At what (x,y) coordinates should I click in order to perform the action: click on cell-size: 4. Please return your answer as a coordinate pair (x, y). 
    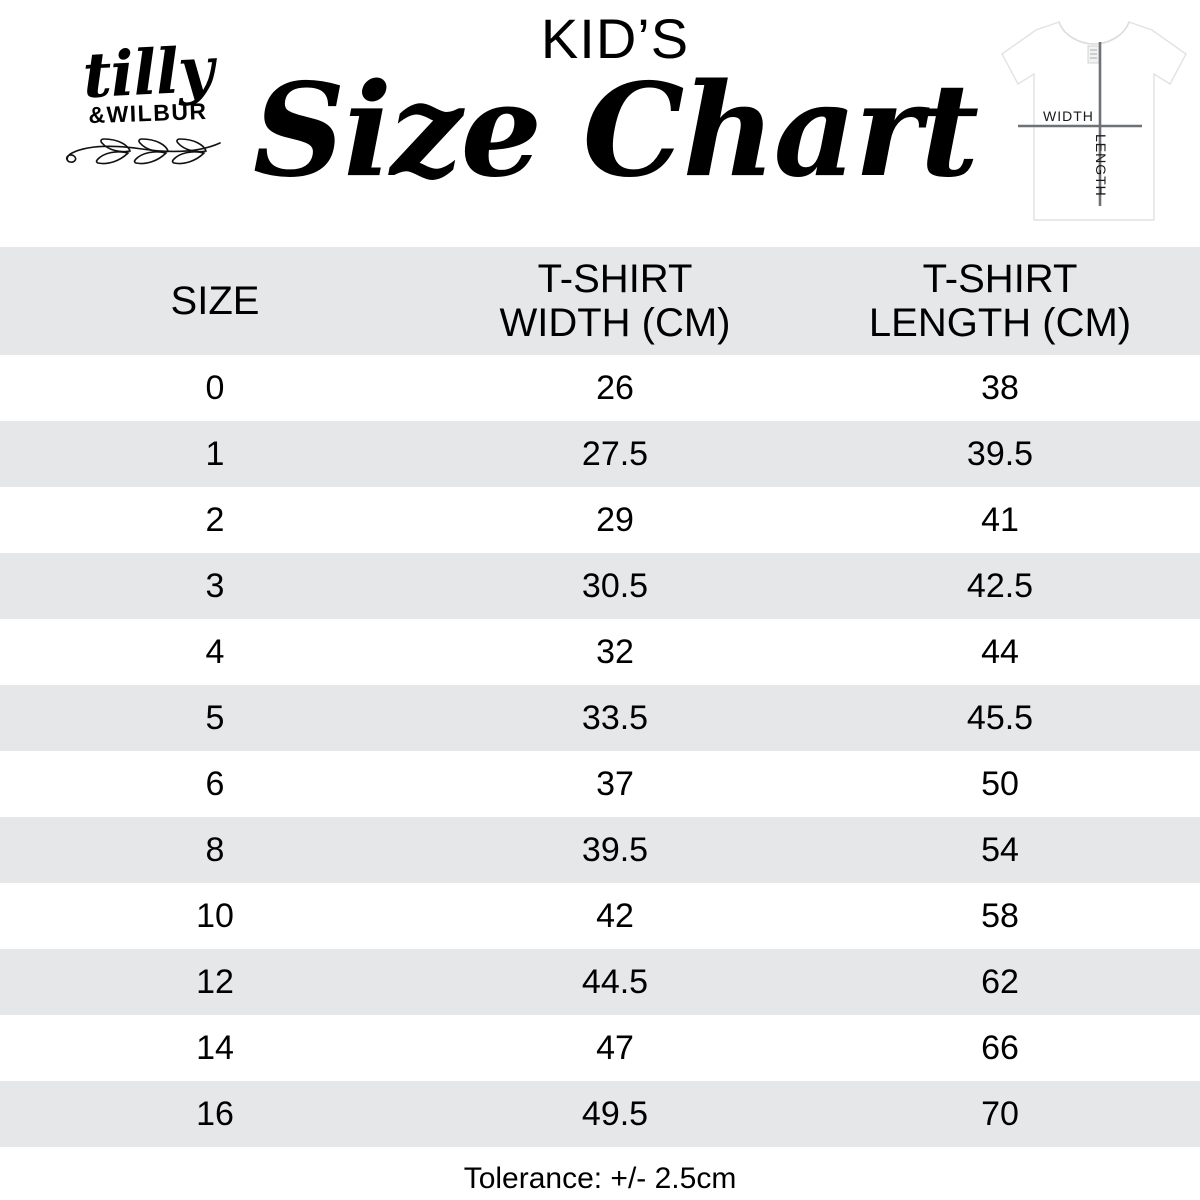
    Looking at the image, I should click on (215, 652).